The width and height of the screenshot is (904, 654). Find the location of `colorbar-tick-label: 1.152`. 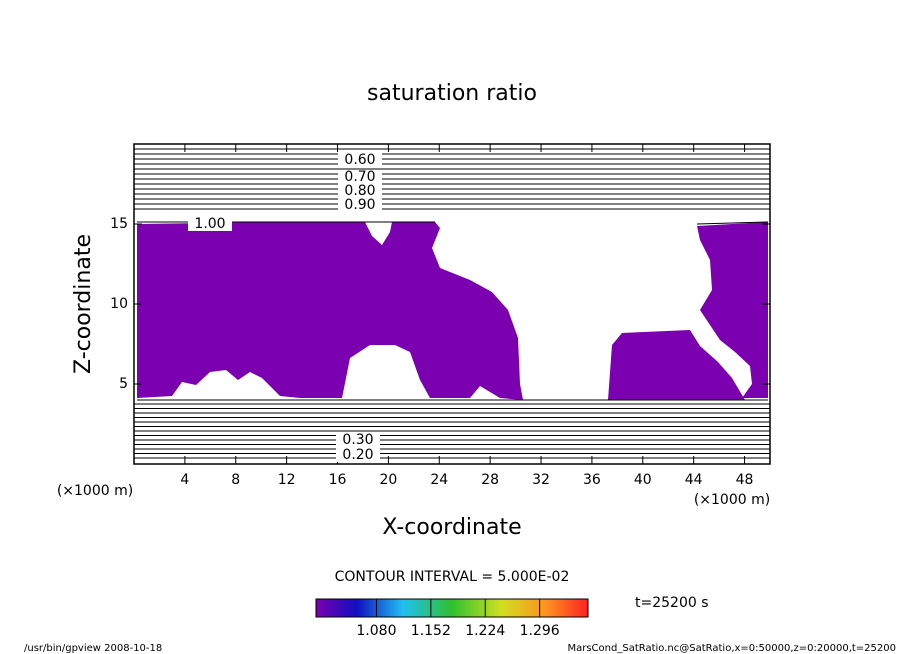

colorbar-tick-label: 1.152 is located at coordinates (431, 631).